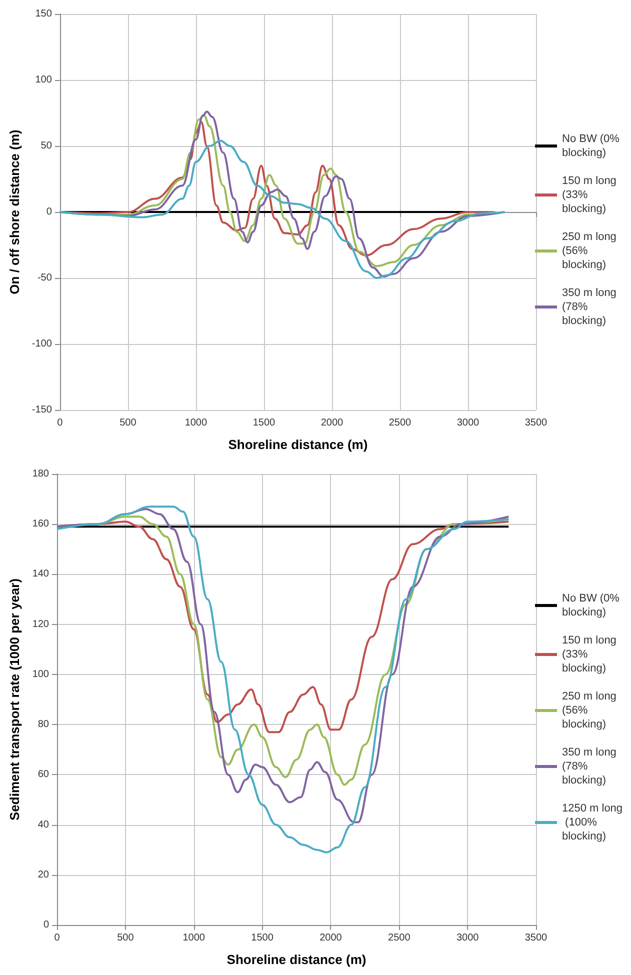 The image size is (631, 975). Describe the element at coordinates (44, 724) in the screenshot. I see `y-tick-label: 80` at that location.